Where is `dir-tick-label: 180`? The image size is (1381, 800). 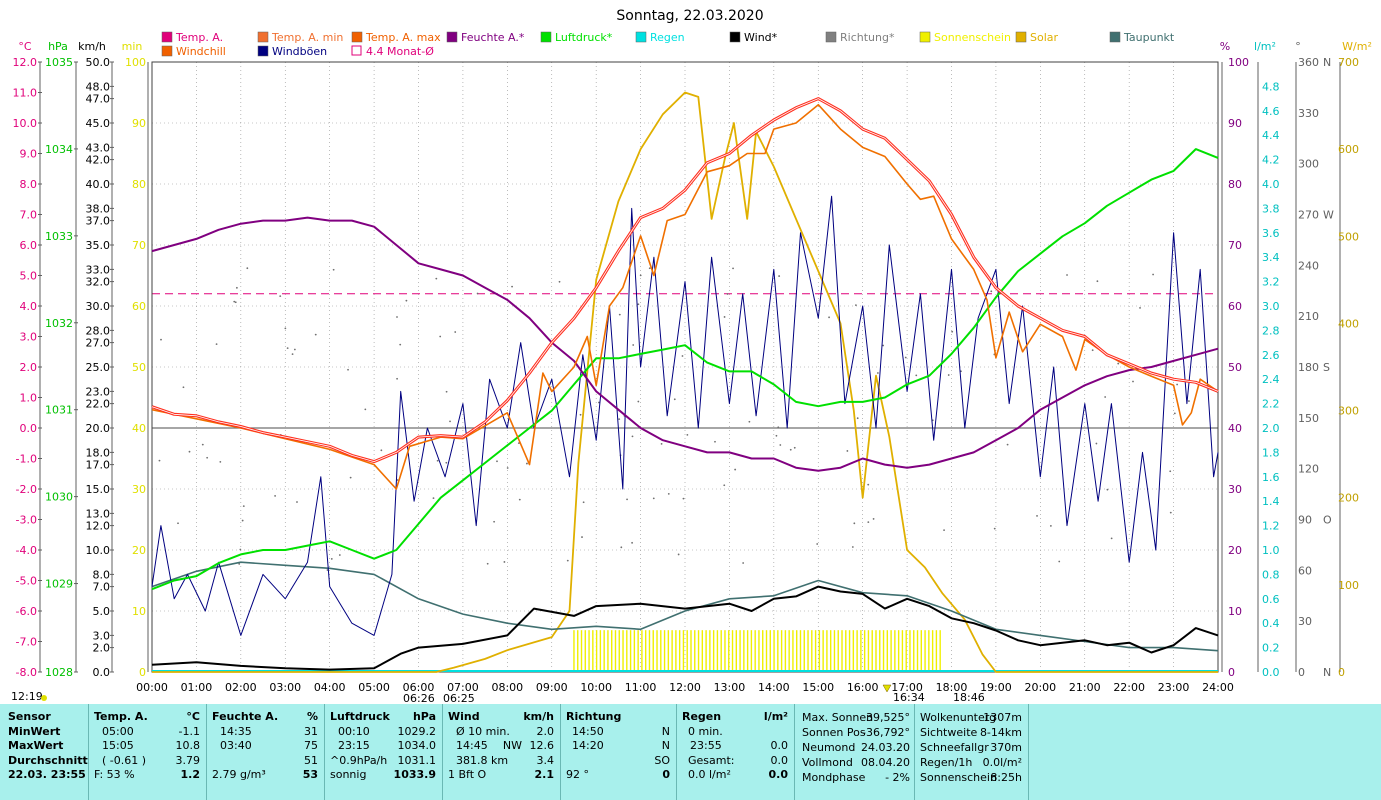 dir-tick-label: 180 is located at coordinates (1308, 367).